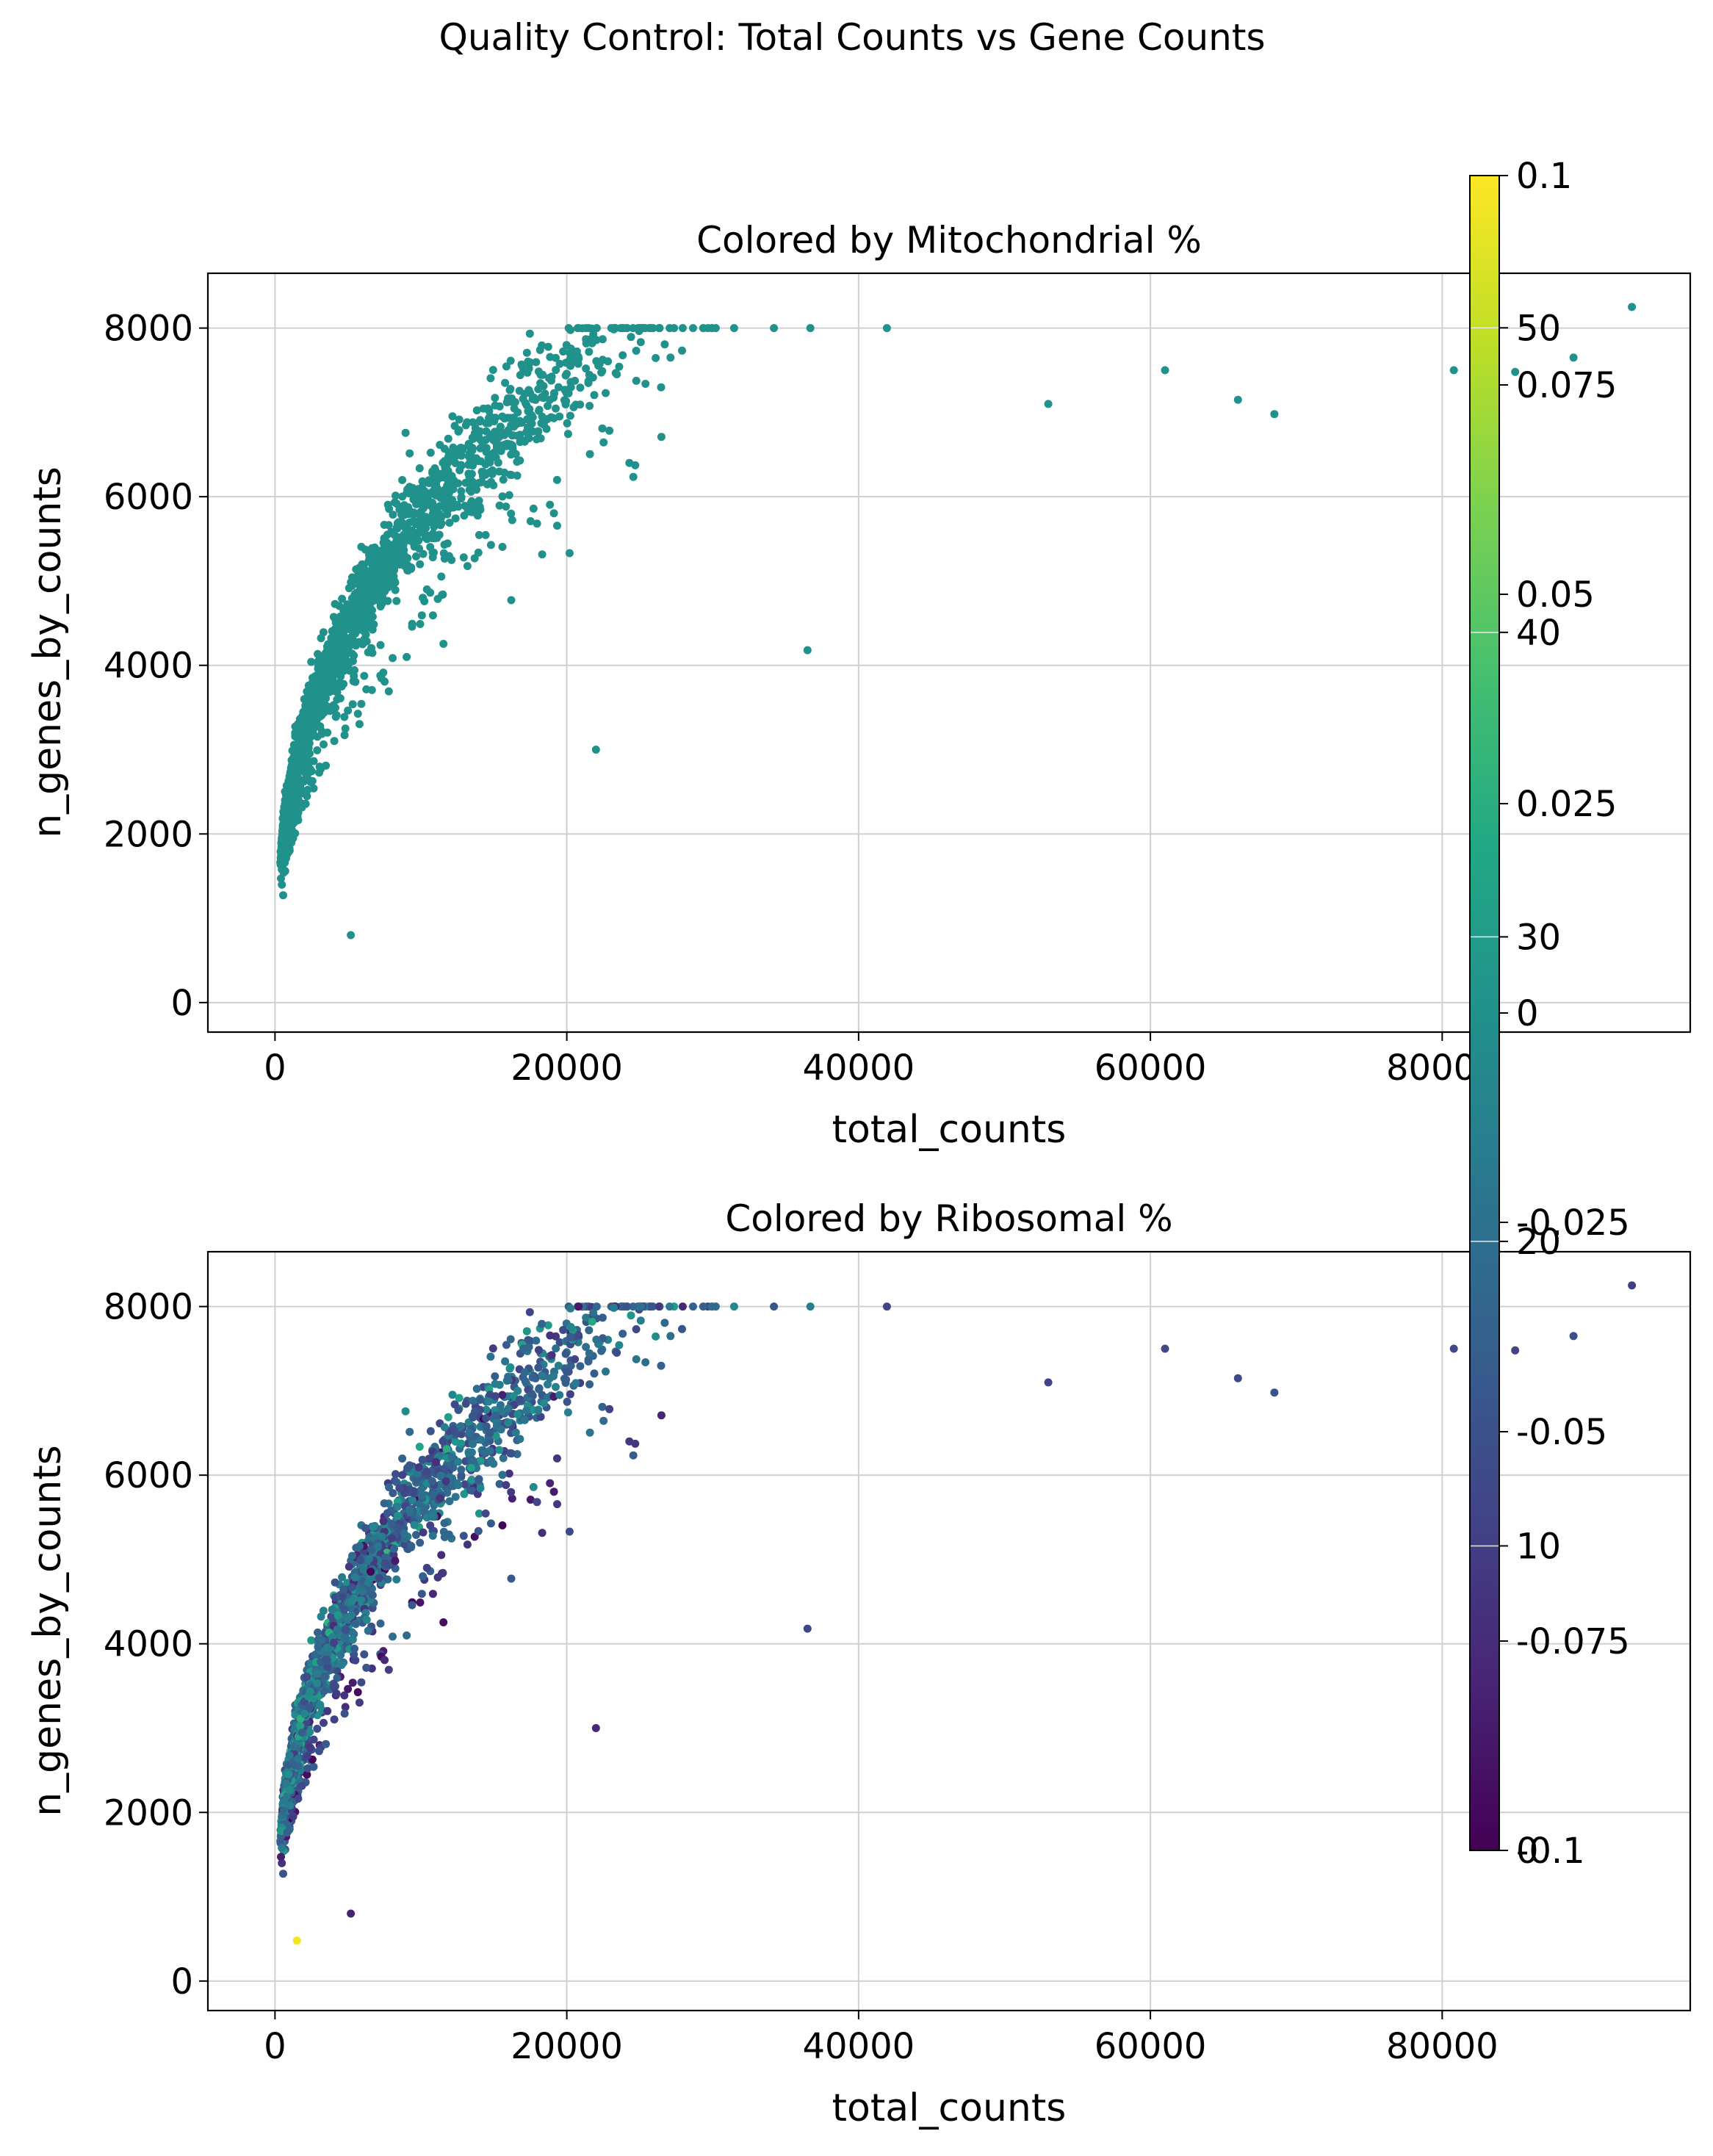  I want to click on x-tick-label: 20000, so click(567, 1068).